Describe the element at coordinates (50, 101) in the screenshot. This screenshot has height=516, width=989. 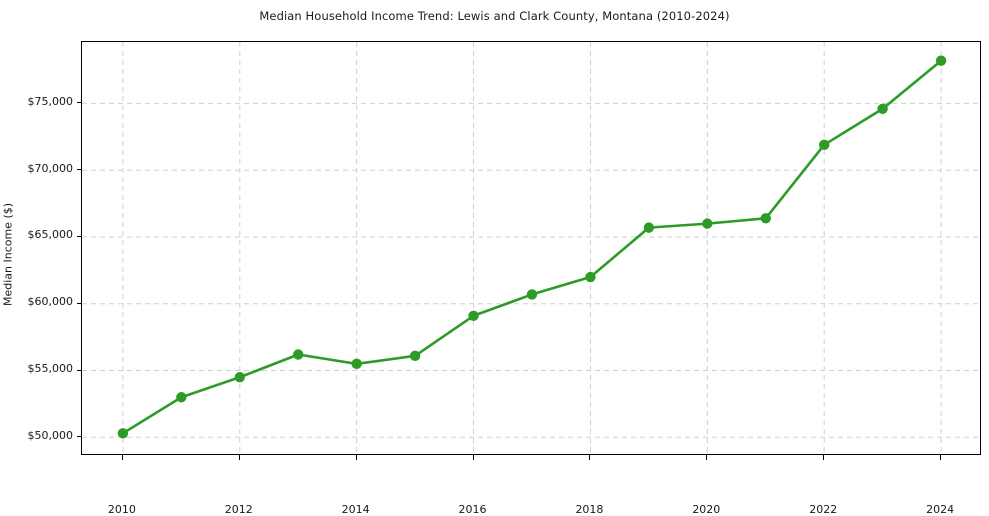
I see `y-tick-label: $75,000` at that location.